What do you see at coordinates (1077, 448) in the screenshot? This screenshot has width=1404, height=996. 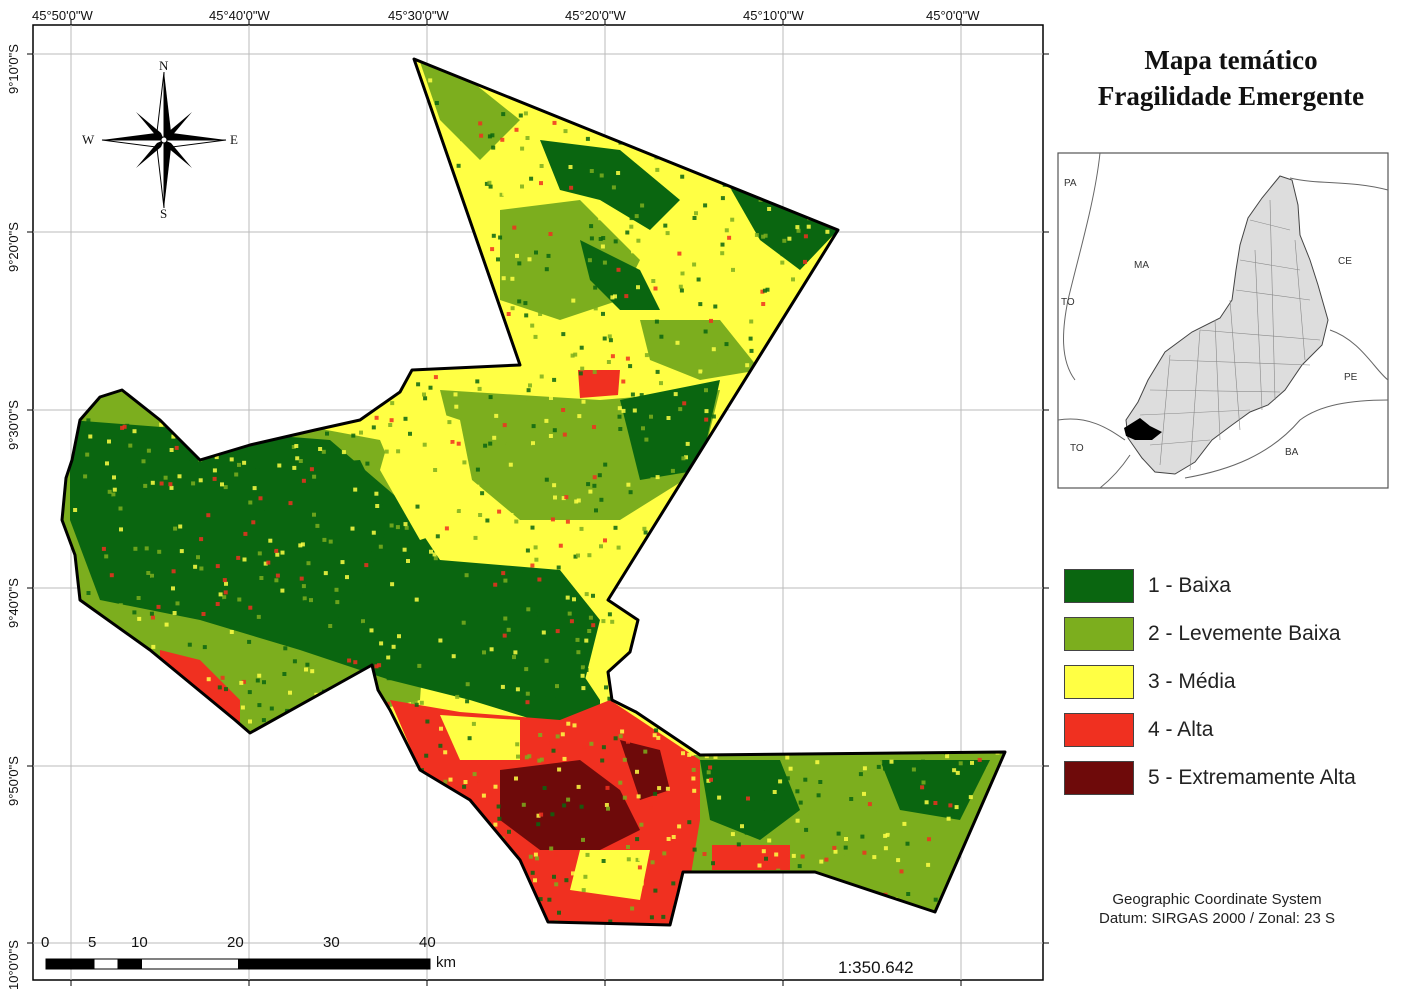 I see `inset-label-to-lower: TO` at bounding box center [1077, 448].